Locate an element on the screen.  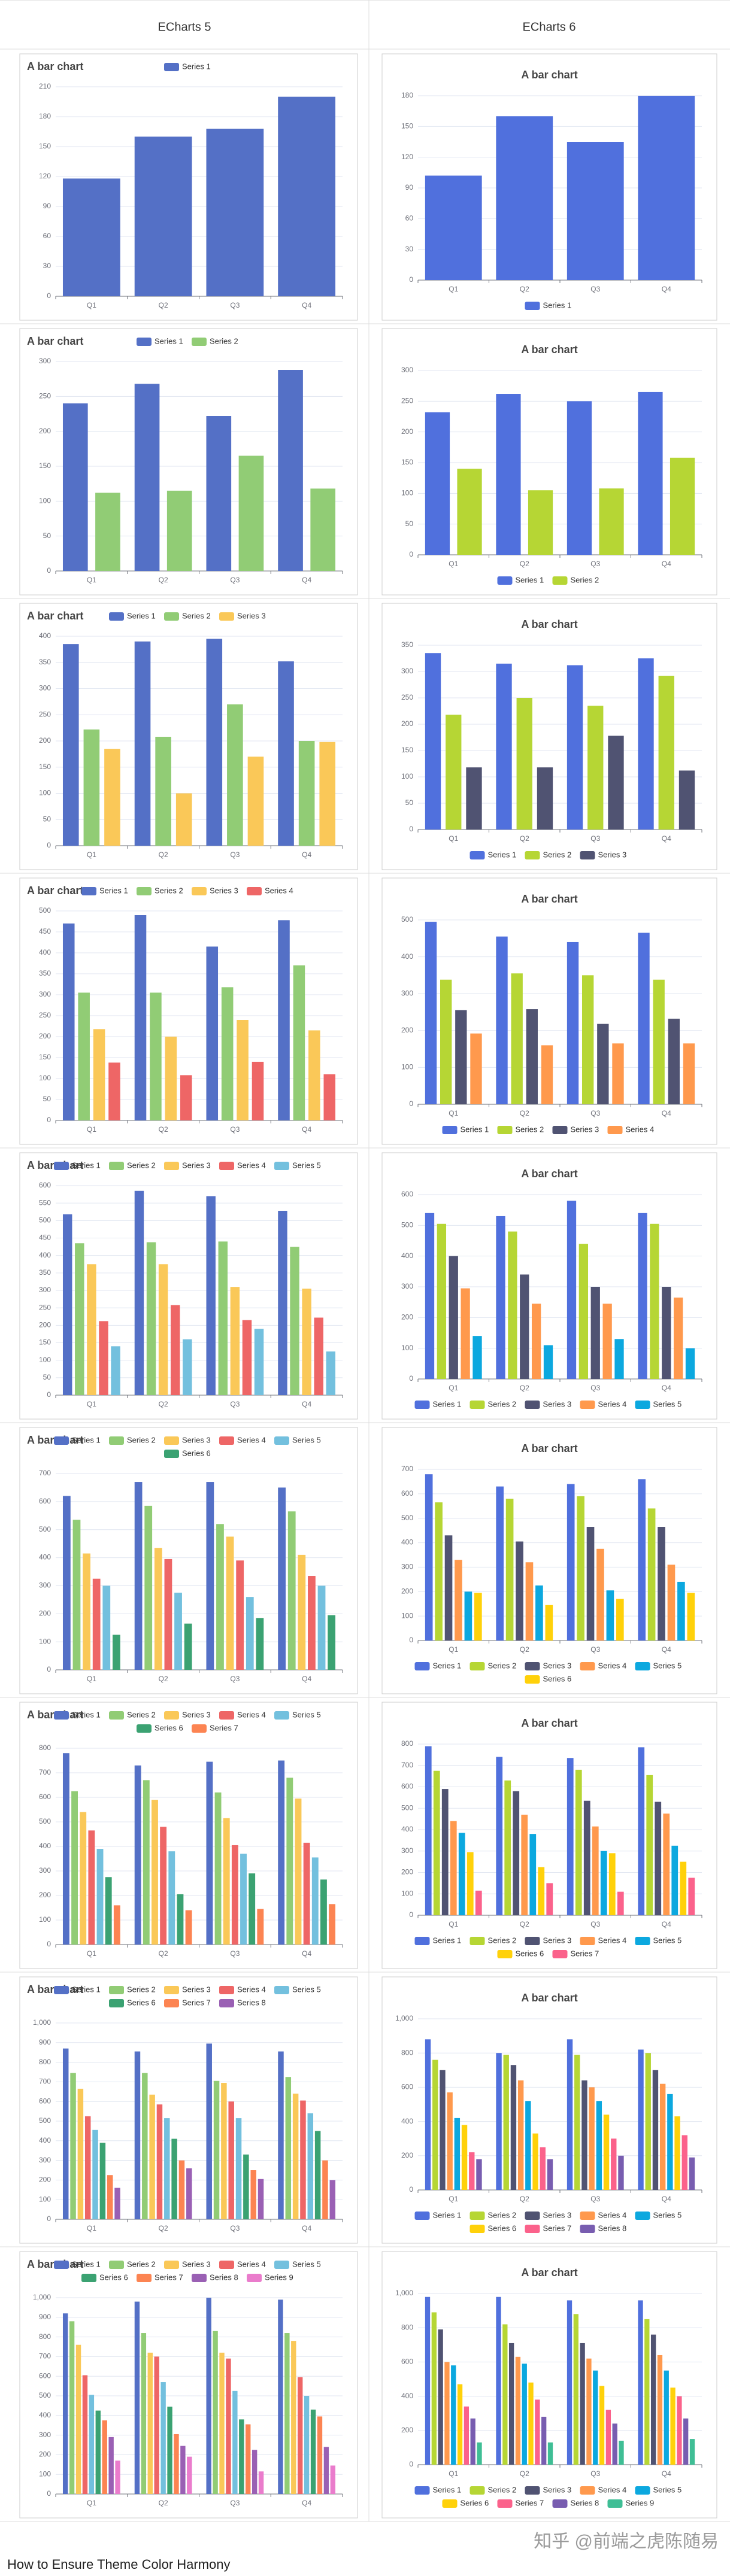
legend-label: Series 7 is located at coordinates (224, 1728).